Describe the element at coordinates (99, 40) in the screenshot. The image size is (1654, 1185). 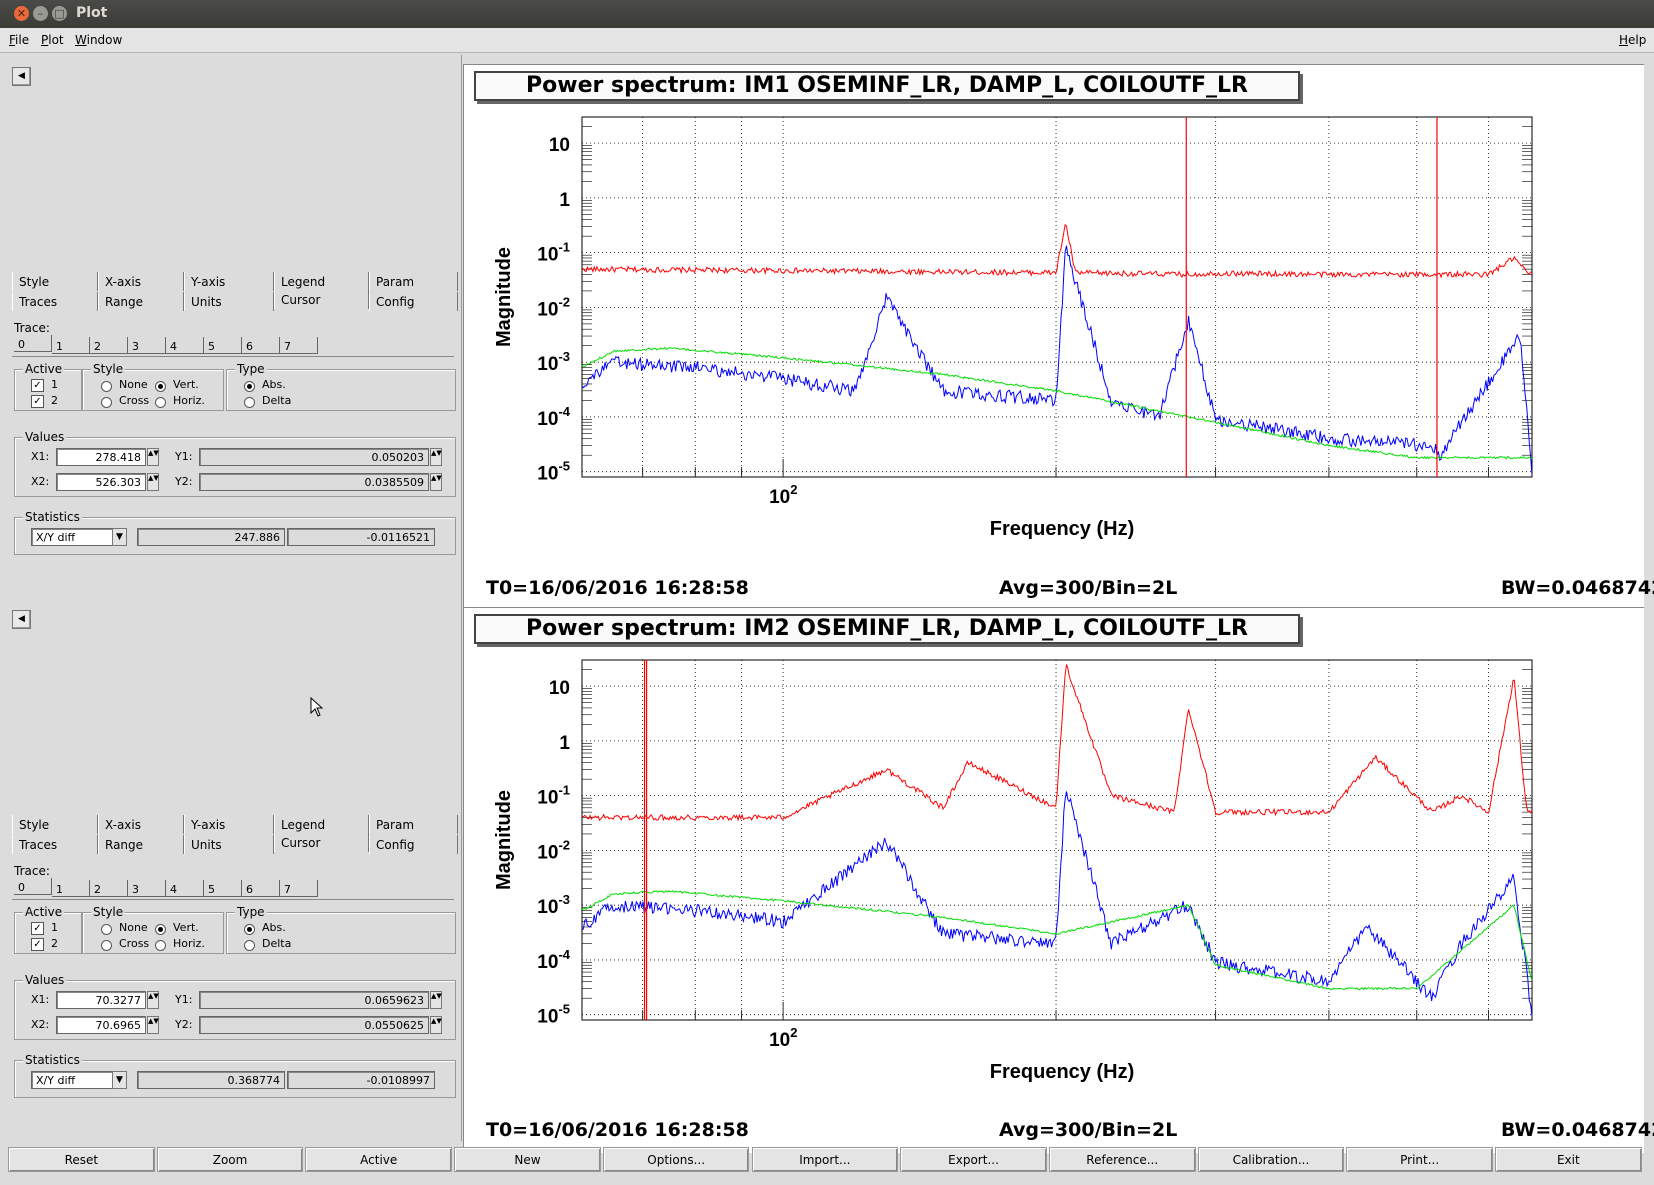
I see `menu-window: Window` at that location.